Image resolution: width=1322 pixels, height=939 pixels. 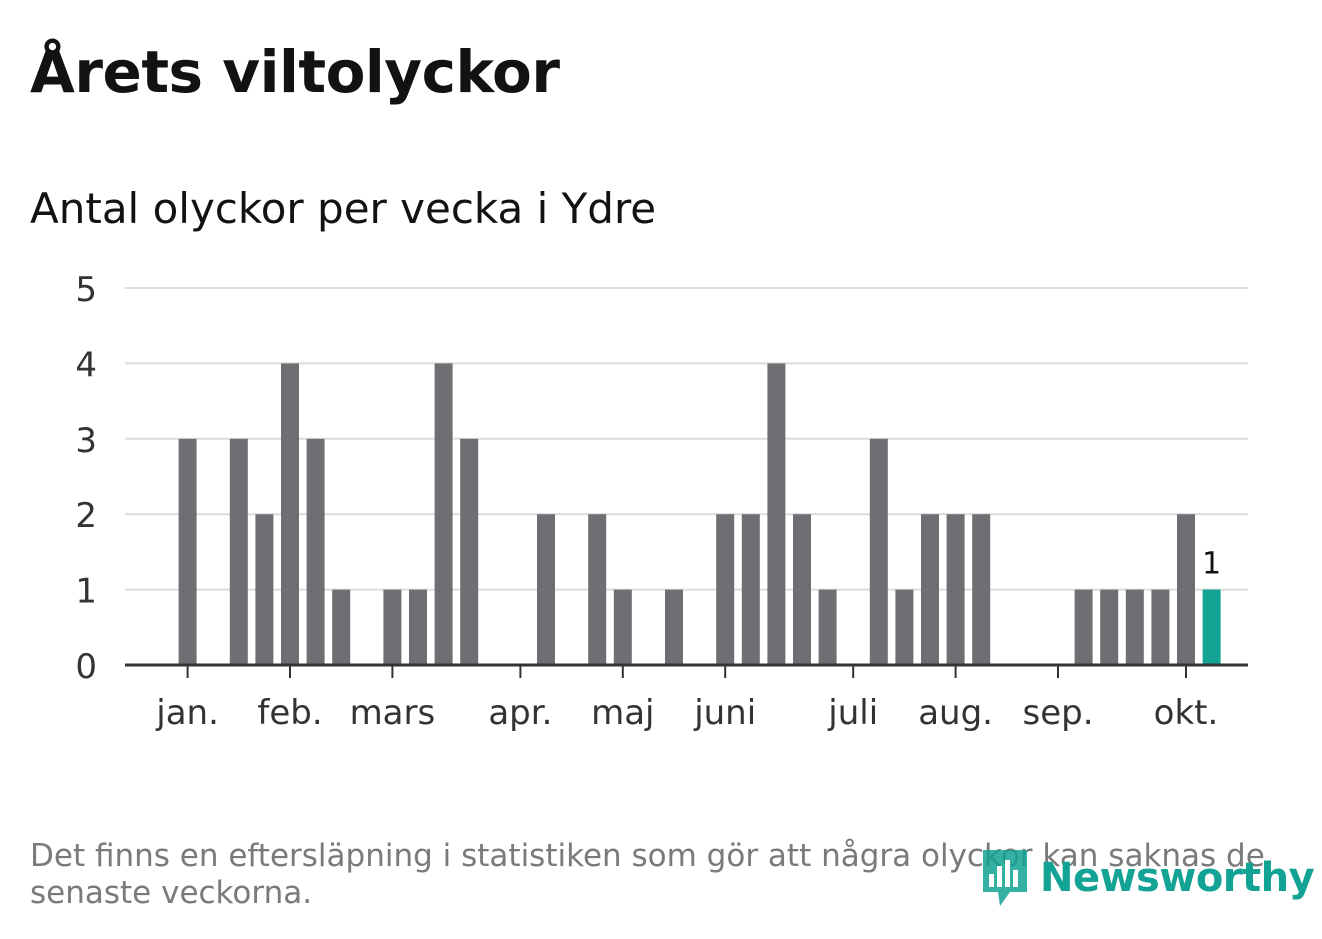 I want to click on x-tick-label: feb., so click(x=289, y=713).